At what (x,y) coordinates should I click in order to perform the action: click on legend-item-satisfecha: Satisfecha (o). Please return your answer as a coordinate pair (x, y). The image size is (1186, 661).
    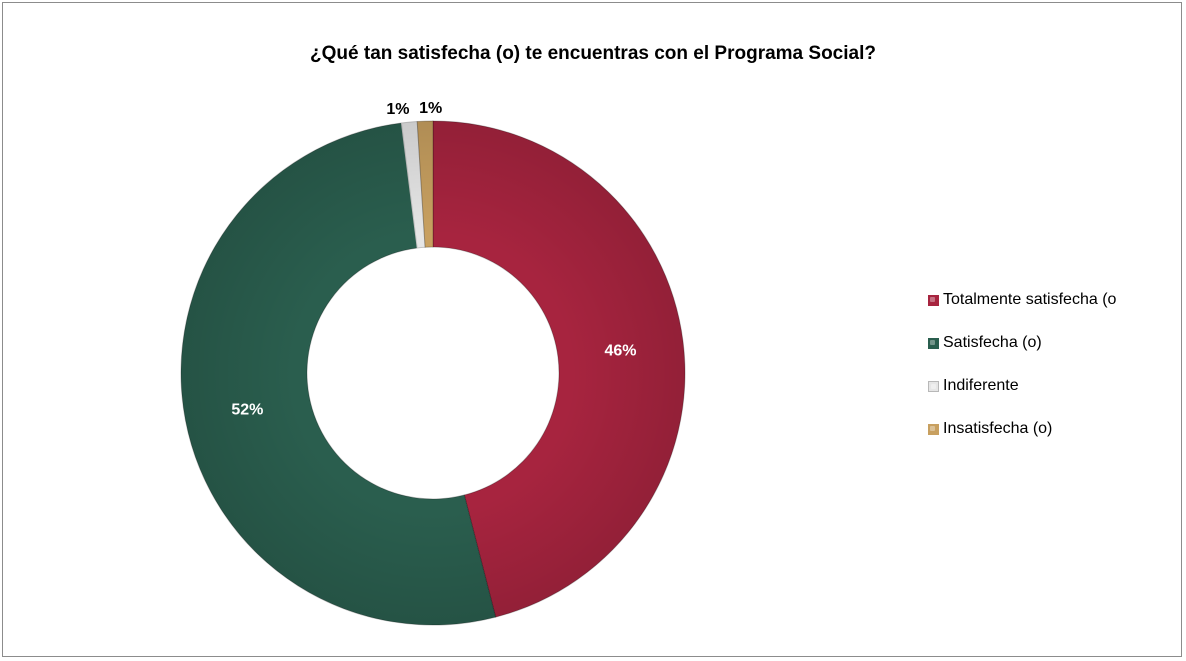
    Looking at the image, I should click on (1022, 343).